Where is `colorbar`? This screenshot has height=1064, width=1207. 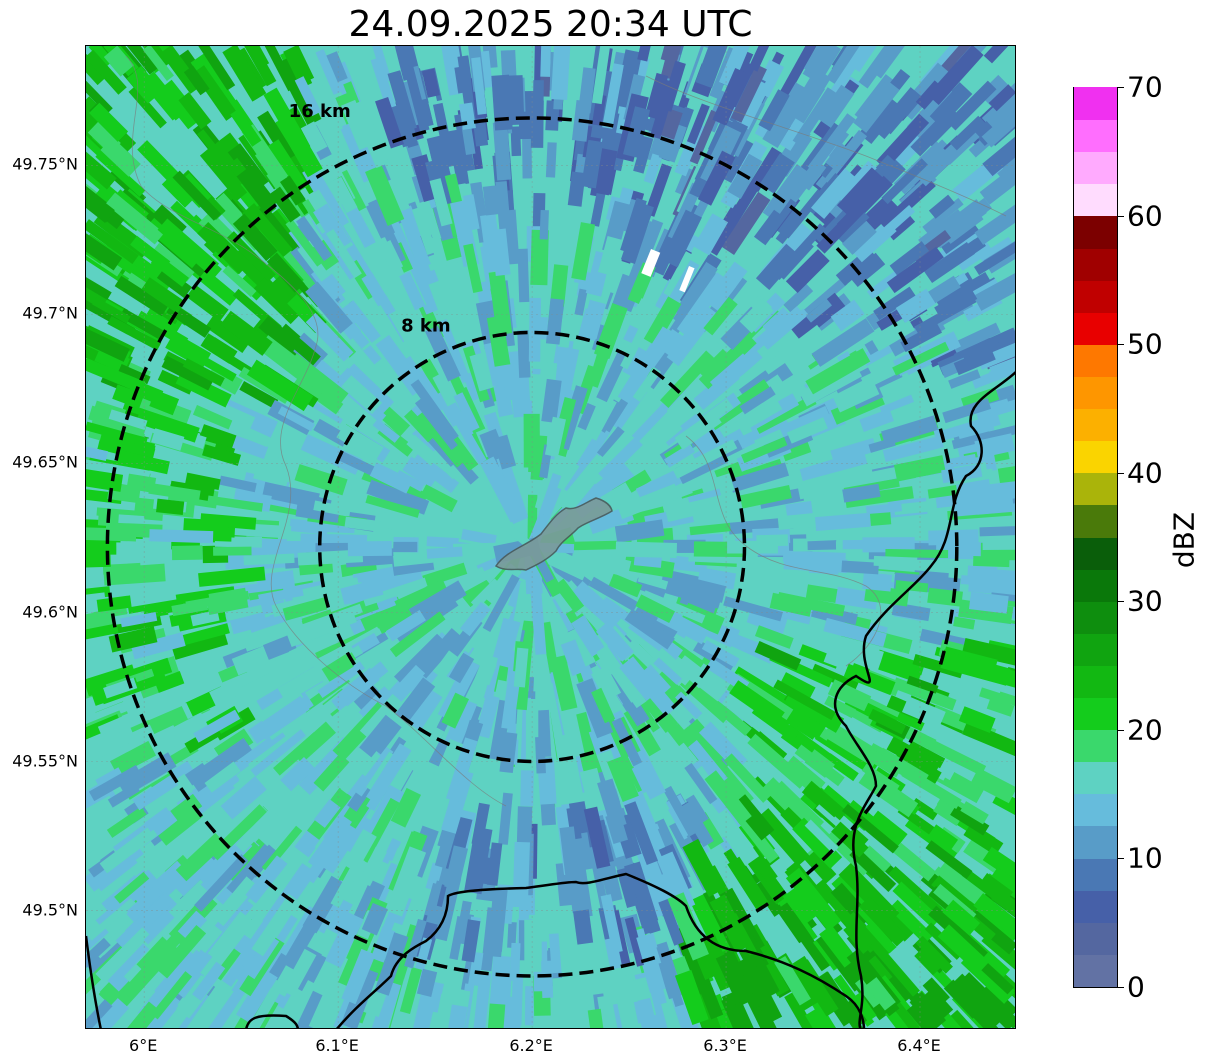 colorbar is located at coordinates (1095, 537).